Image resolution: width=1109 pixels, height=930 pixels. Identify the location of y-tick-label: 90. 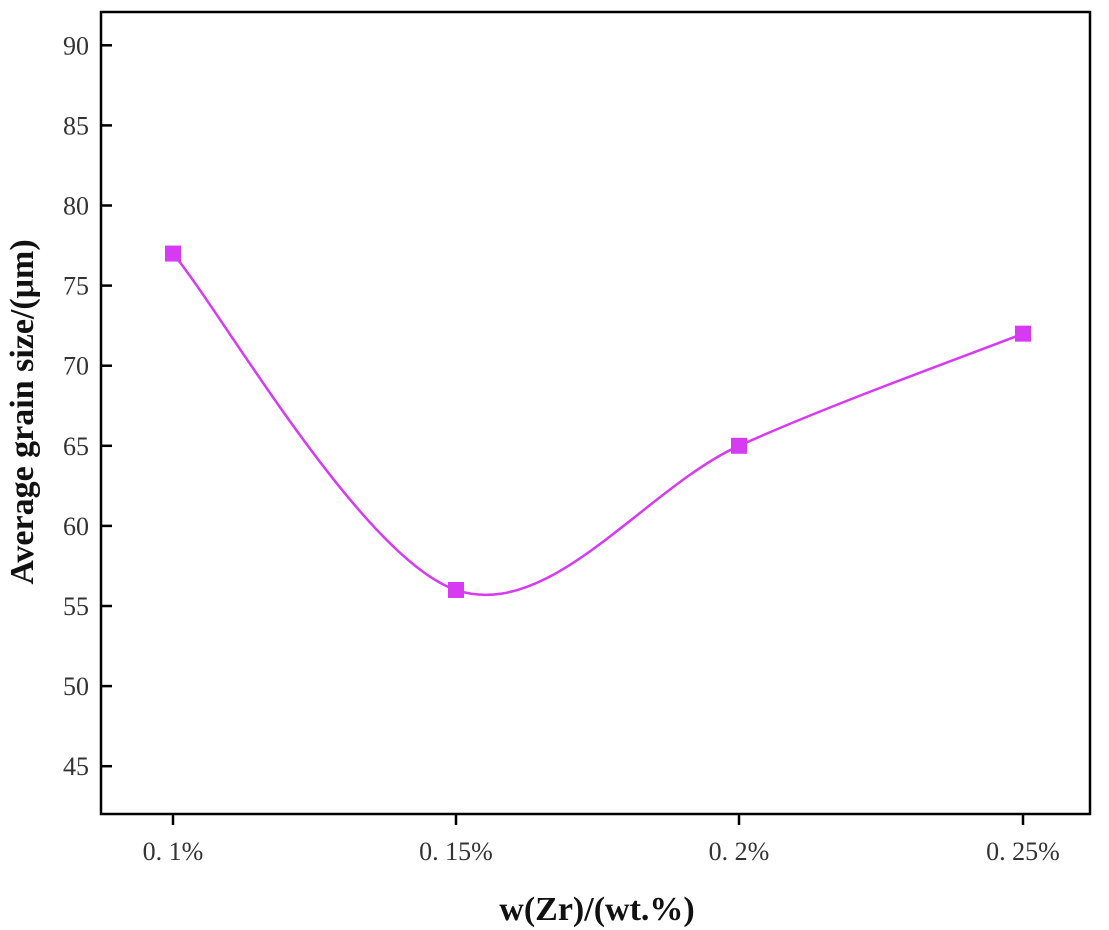
(76, 45).